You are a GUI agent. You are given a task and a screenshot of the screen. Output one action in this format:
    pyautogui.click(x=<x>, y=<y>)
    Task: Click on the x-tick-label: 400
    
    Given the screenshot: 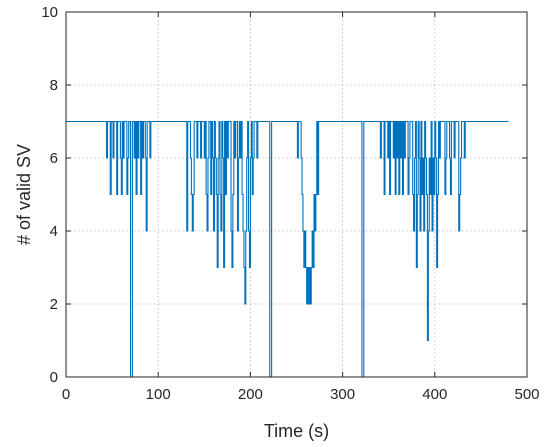 What is the action you would take?
    pyautogui.click(x=434, y=394)
    